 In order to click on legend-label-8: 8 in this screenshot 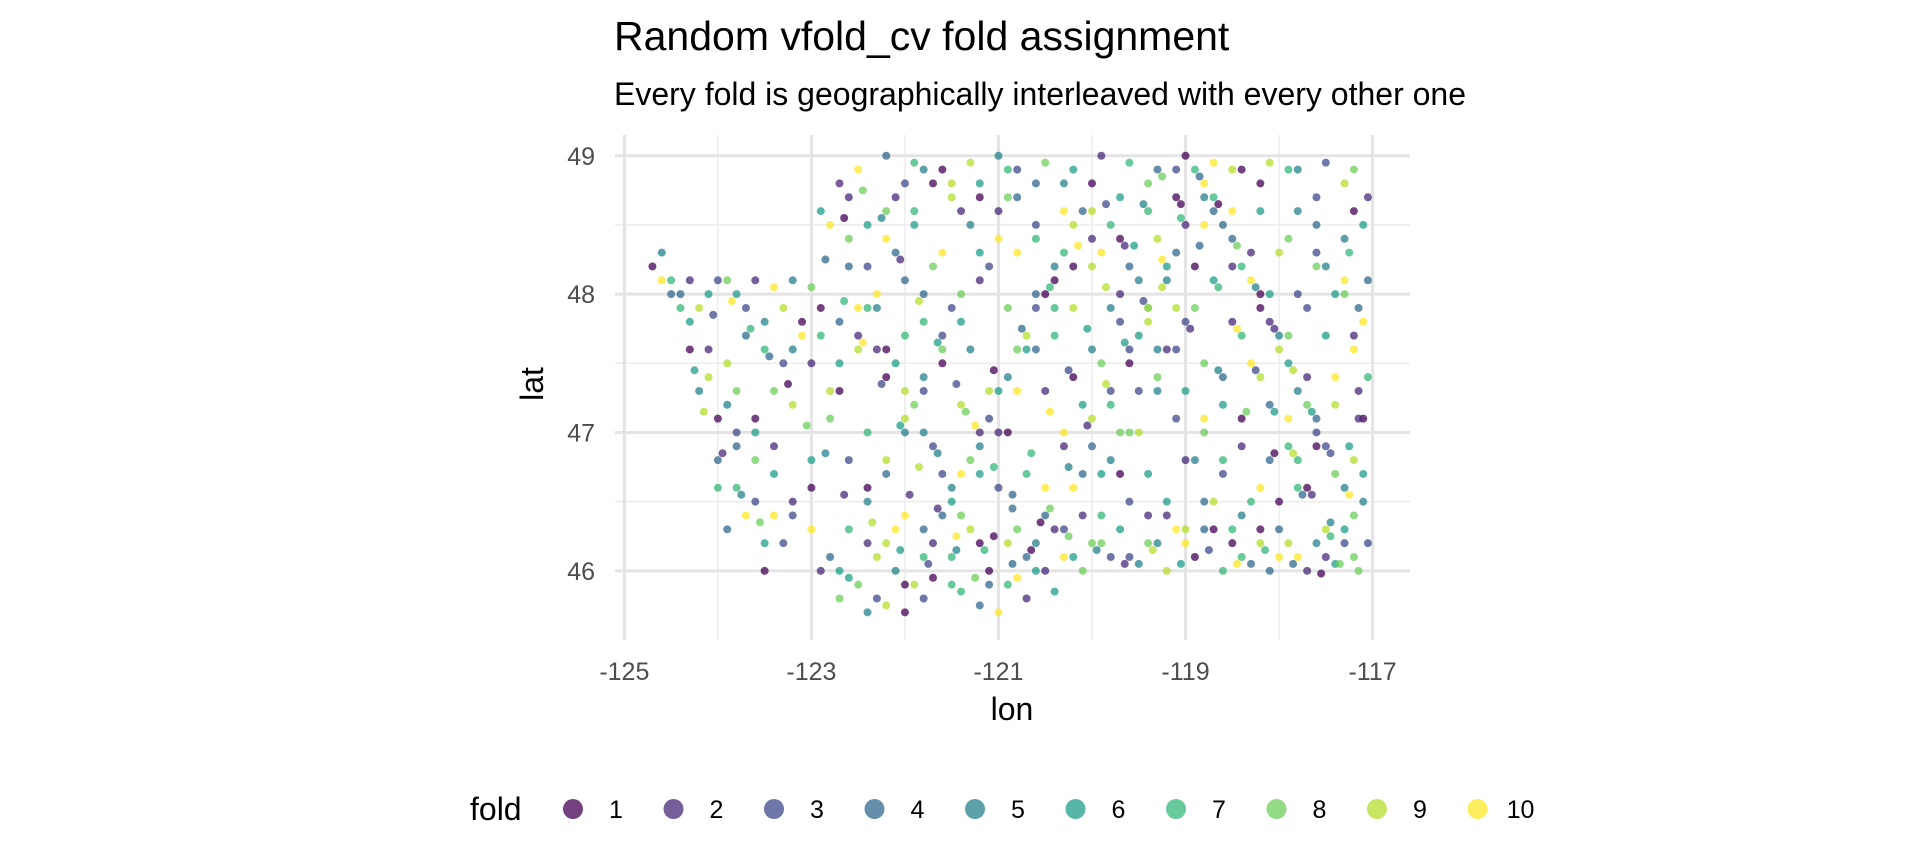, I will do `click(1320, 810)`.